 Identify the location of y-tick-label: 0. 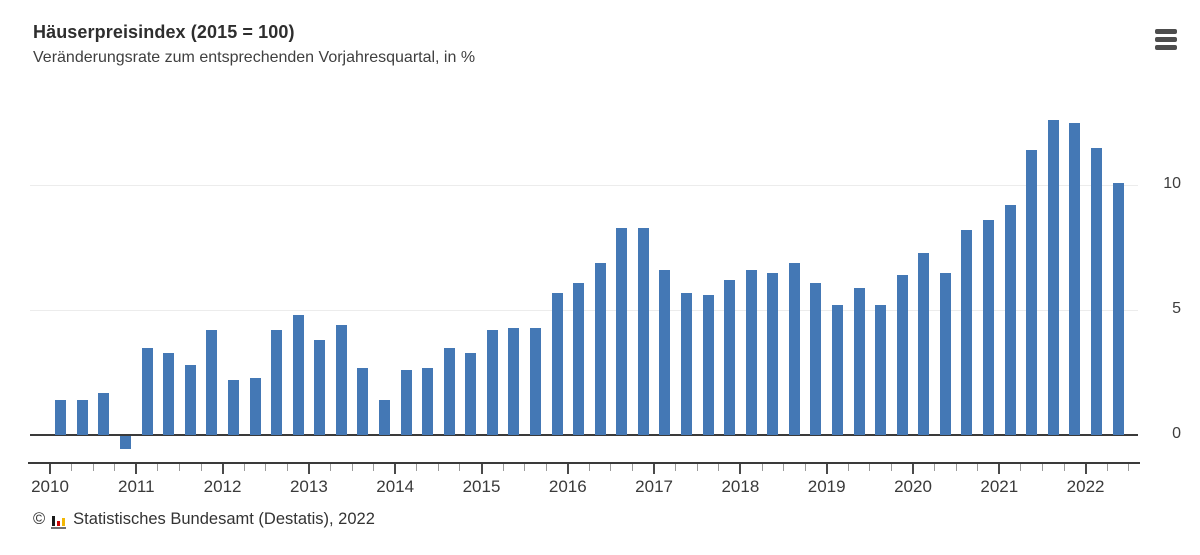
(1176, 433).